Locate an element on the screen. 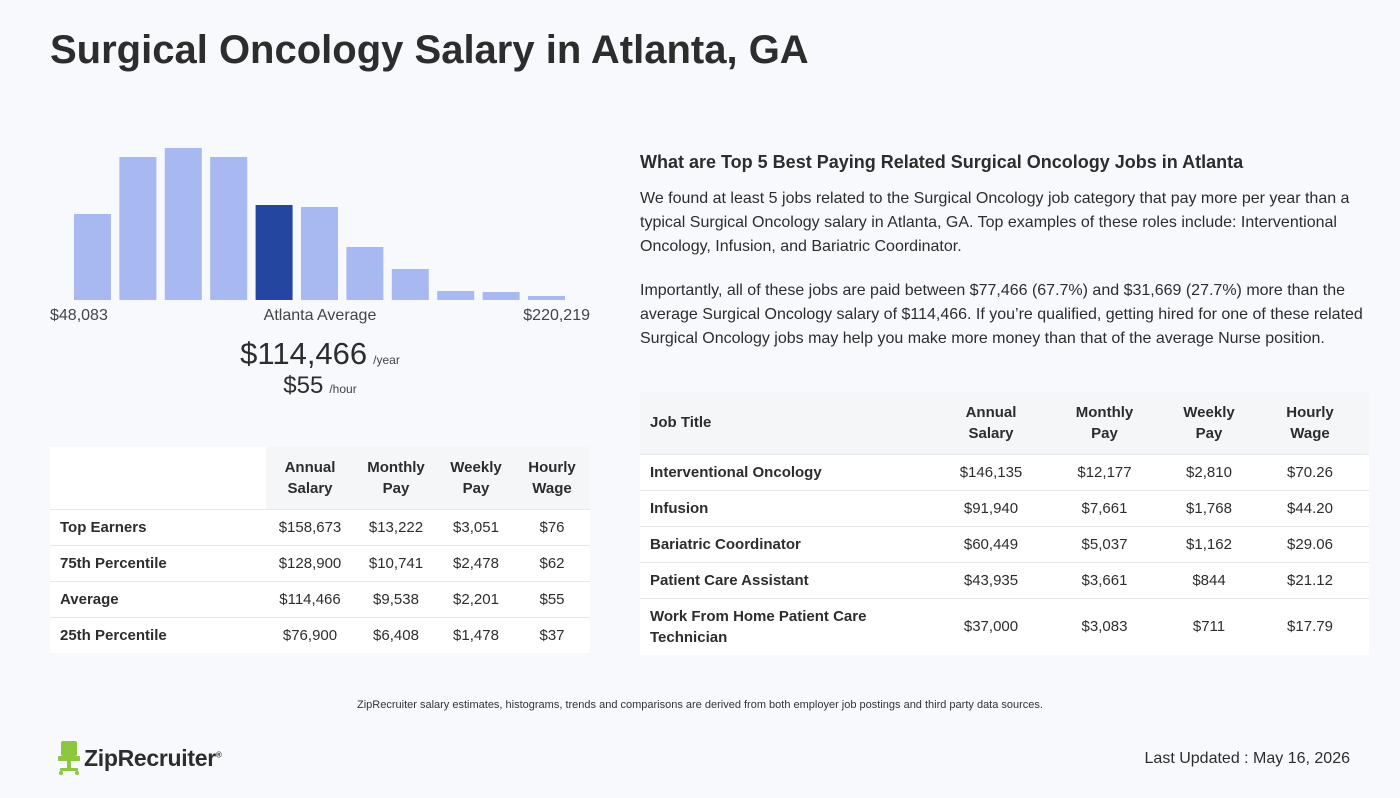 This screenshot has height=798, width=1400. percentile-header-blank is located at coordinates (158, 478).